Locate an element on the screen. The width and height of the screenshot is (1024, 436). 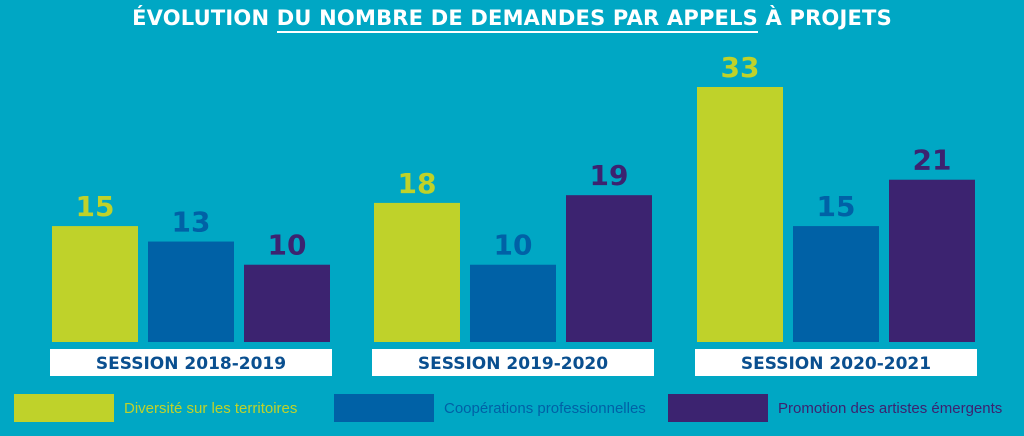
title-underlined: DU NOMBRE DE DEMANDES PAR APPELS is located at coordinates (517, 19).